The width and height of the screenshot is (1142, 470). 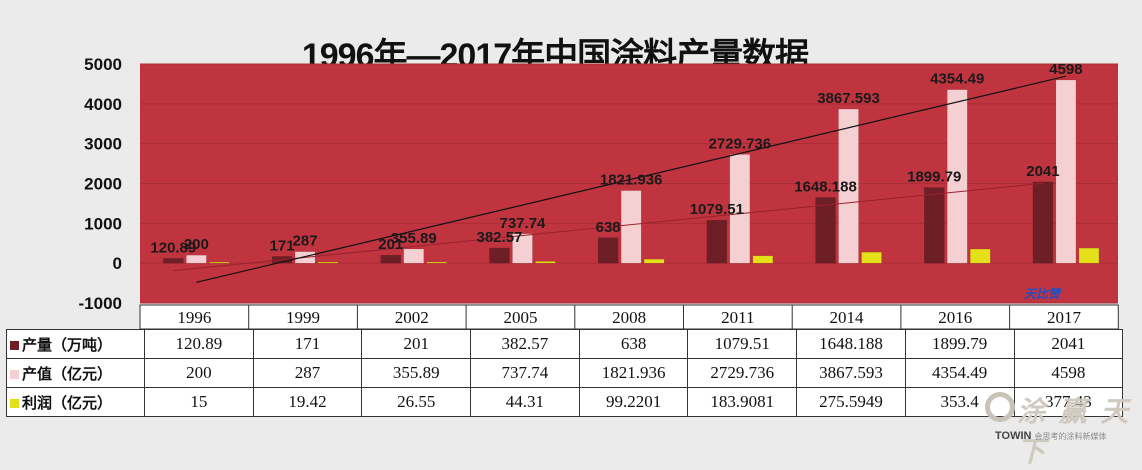 What do you see at coordinates (199, 402) in the screenshot?
I see `table-cell: 15` at bounding box center [199, 402].